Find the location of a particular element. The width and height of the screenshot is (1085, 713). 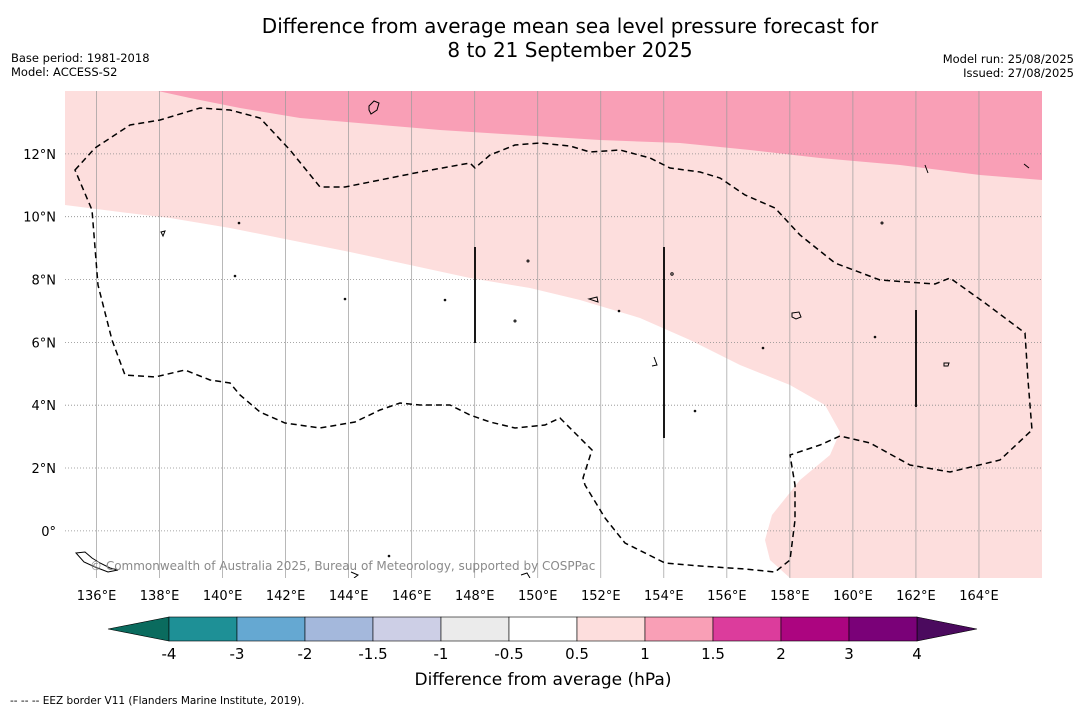

colorbar-label: Difference from average (hPa) is located at coordinates (543, 680).